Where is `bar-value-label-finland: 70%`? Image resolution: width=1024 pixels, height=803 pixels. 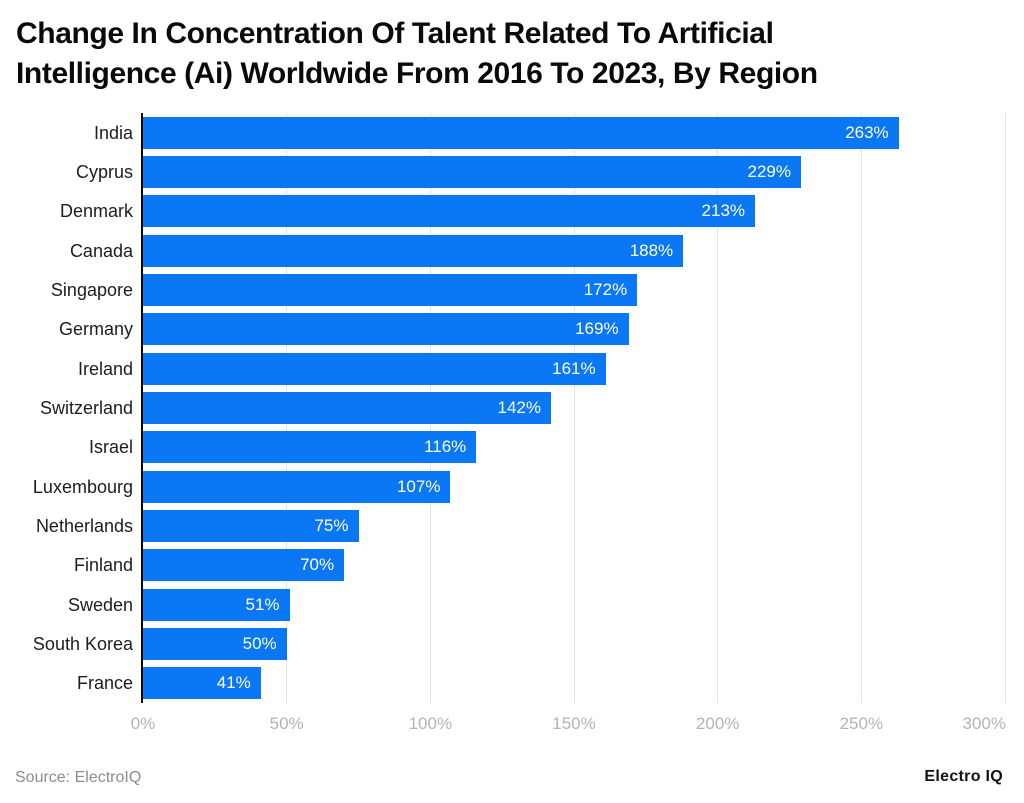 bar-value-label-finland: 70% is located at coordinates (317, 565).